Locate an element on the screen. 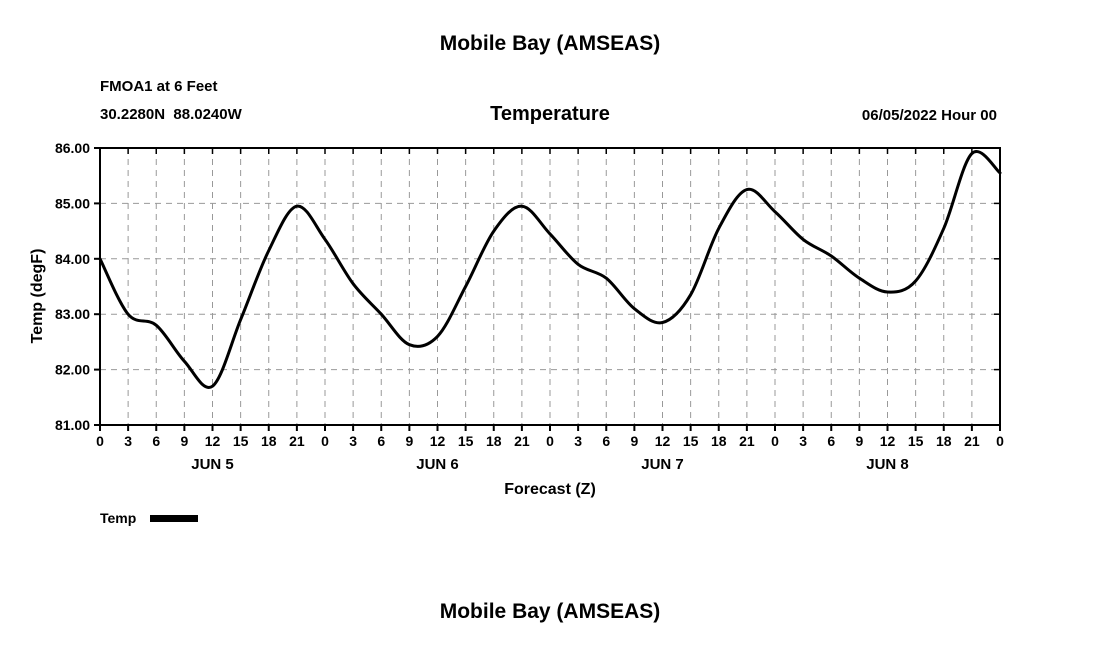 The height and width of the screenshot is (650, 1100). bottom-title: Mobile Bay (AMSEAS) is located at coordinates (550, 611).